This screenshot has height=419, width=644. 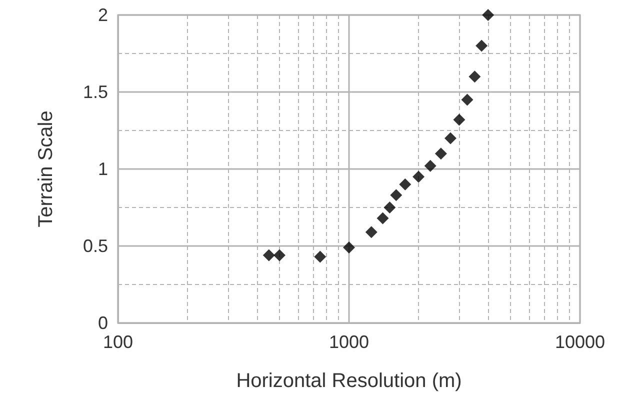 I want to click on y-tick-label: 1, so click(x=103, y=169).